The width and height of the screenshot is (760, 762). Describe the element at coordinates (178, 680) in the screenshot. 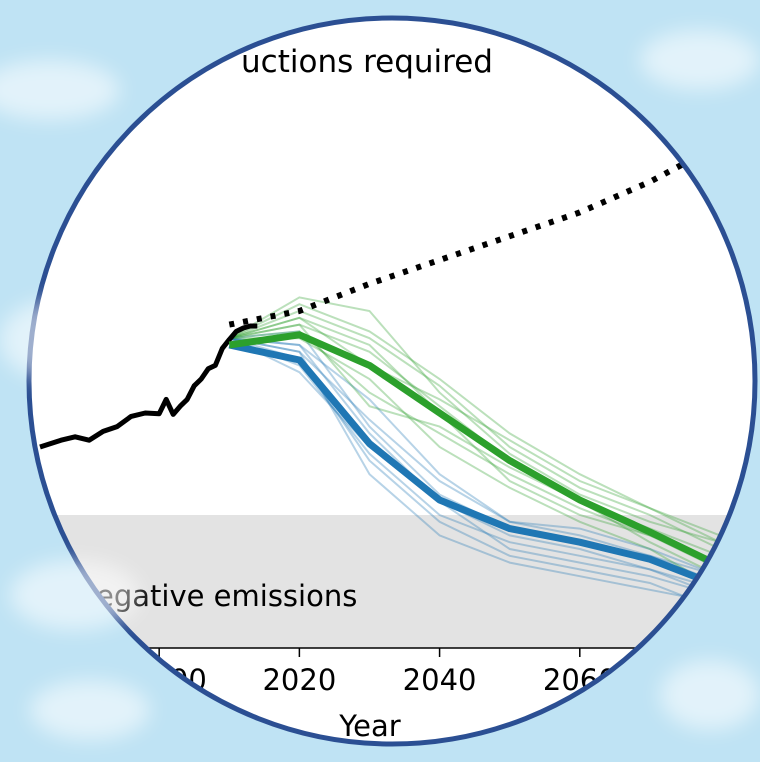

I see `x-tick-label: 000` at that location.